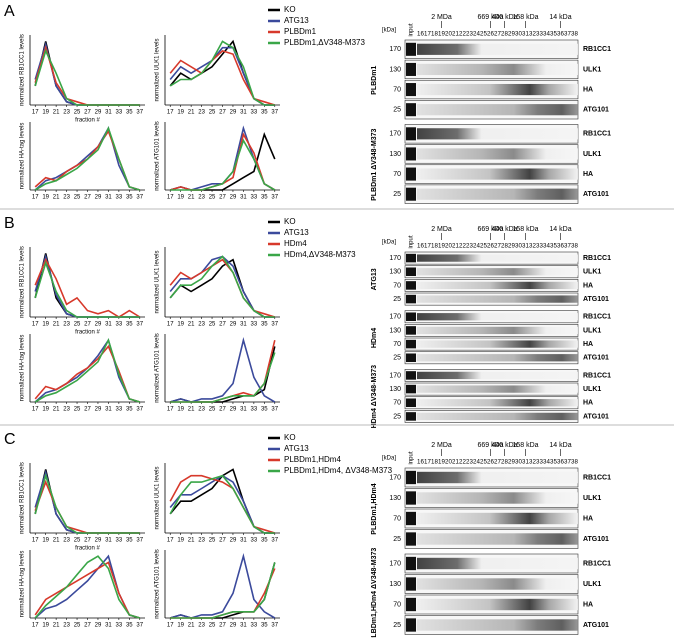  Describe the element at coordinates (300, 31) in the screenshot. I see `legend-label: PLBDm1` at that location.